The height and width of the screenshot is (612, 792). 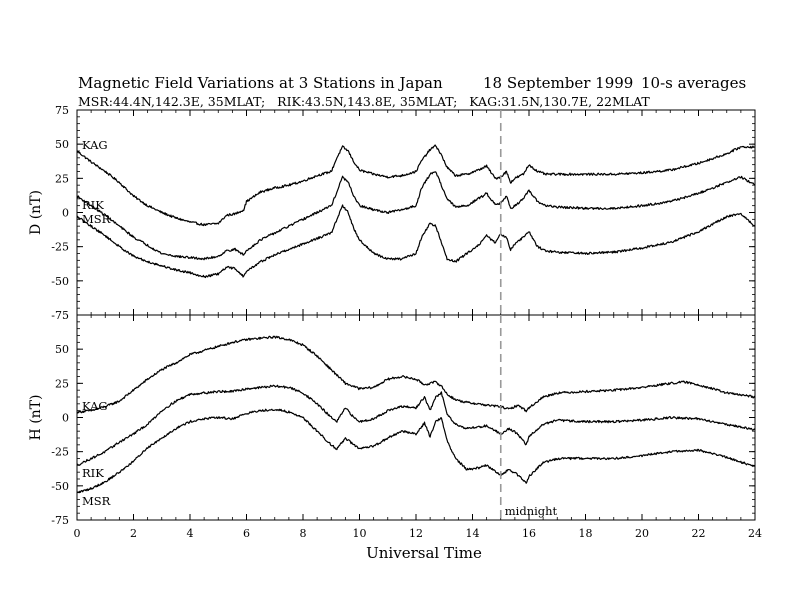 What do you see at coordinates (60, 486) in the screenshot?
I see `ytick-label-1-5: -50` at bounding box center [60, 486].